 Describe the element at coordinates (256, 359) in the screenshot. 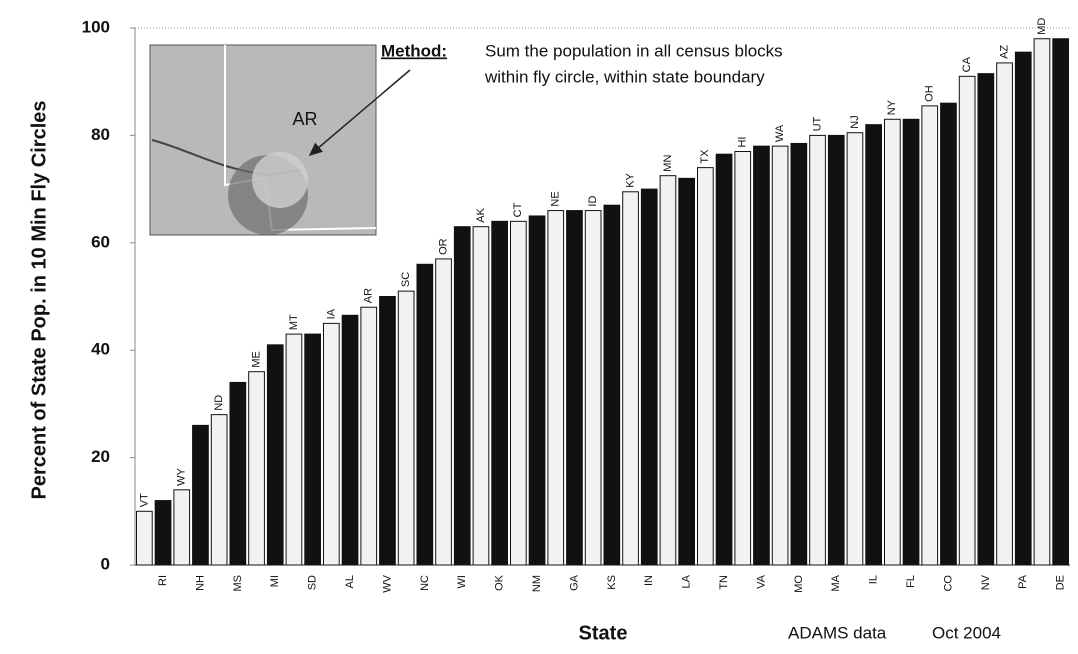

I see `category-label: ME` at that location.